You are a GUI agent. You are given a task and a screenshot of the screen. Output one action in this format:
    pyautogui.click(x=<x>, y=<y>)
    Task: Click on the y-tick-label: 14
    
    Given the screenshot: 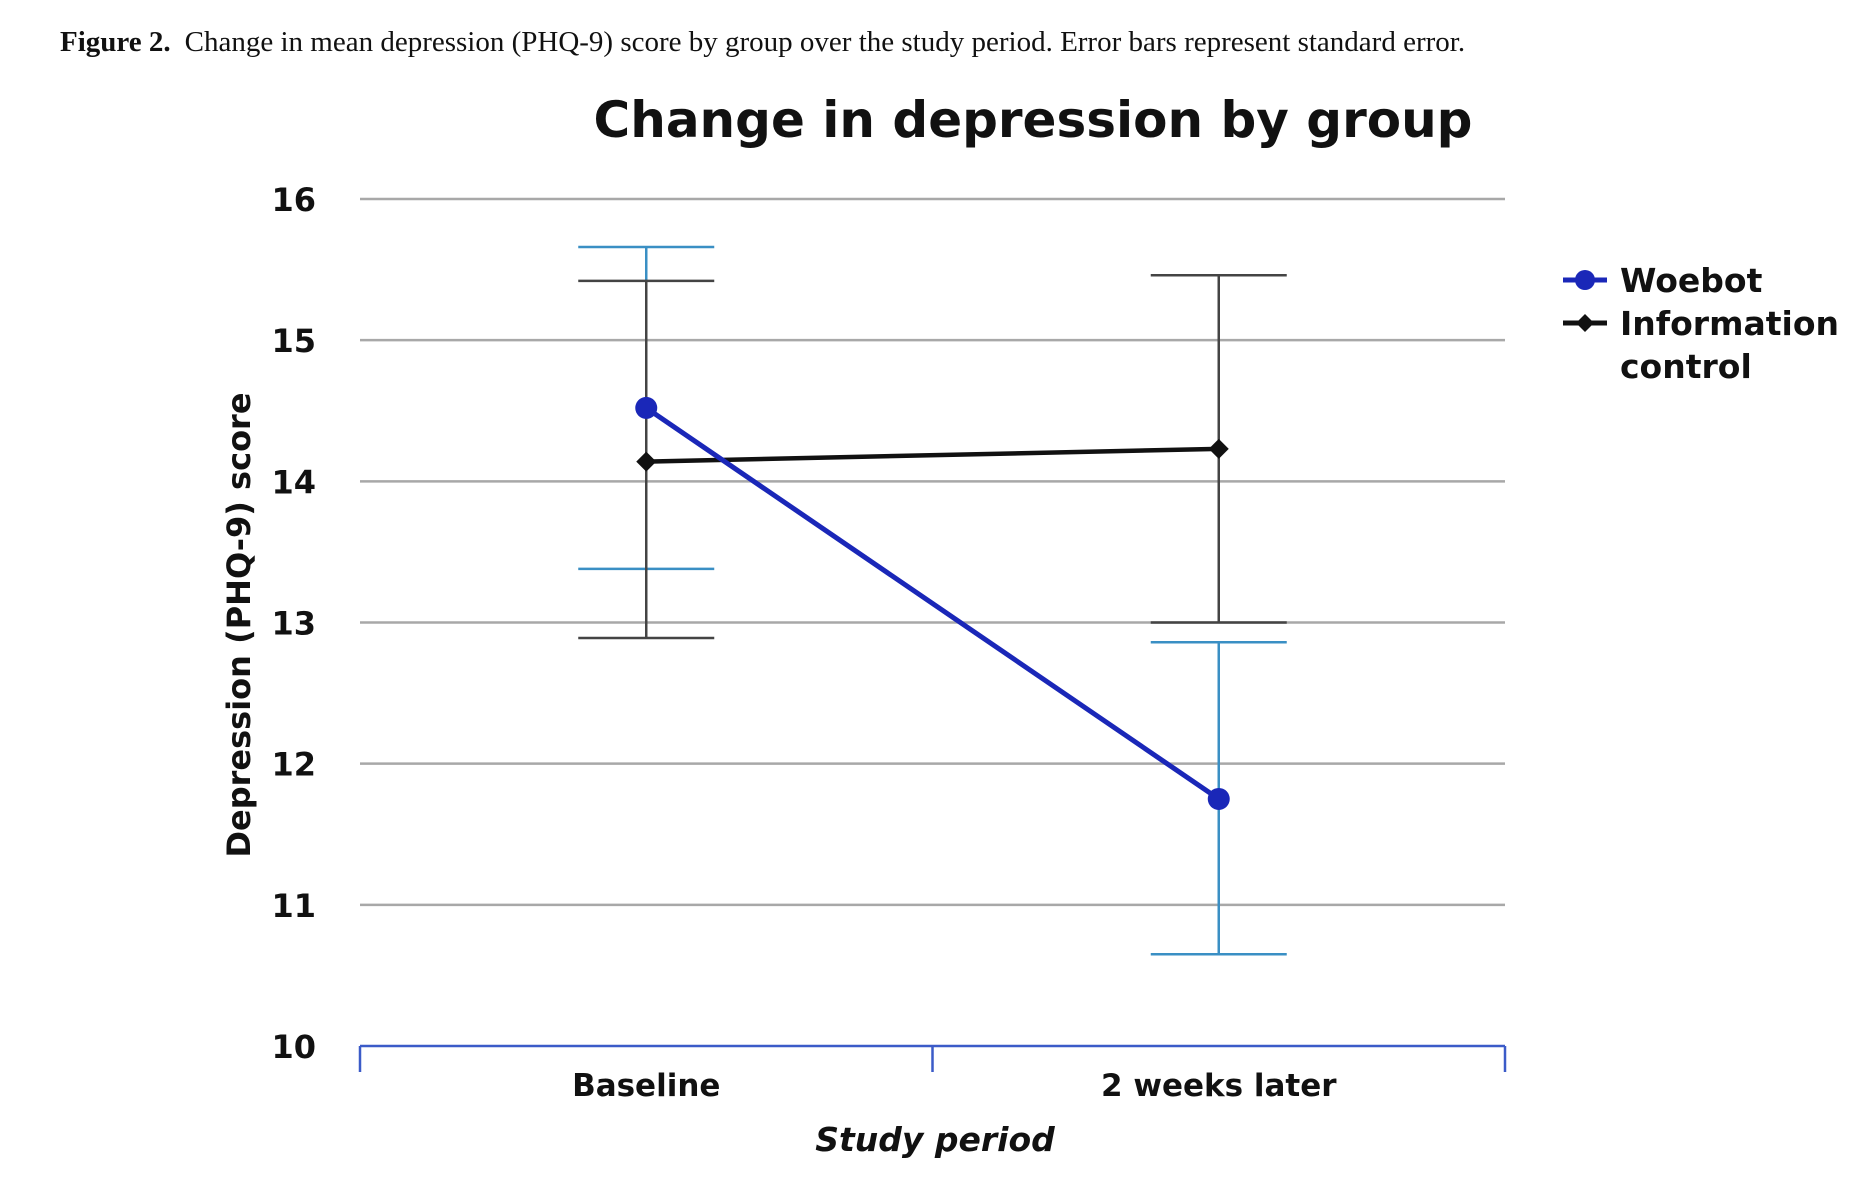 What is the action you would take?
    pyautogui.click(x=293, y=482)
    